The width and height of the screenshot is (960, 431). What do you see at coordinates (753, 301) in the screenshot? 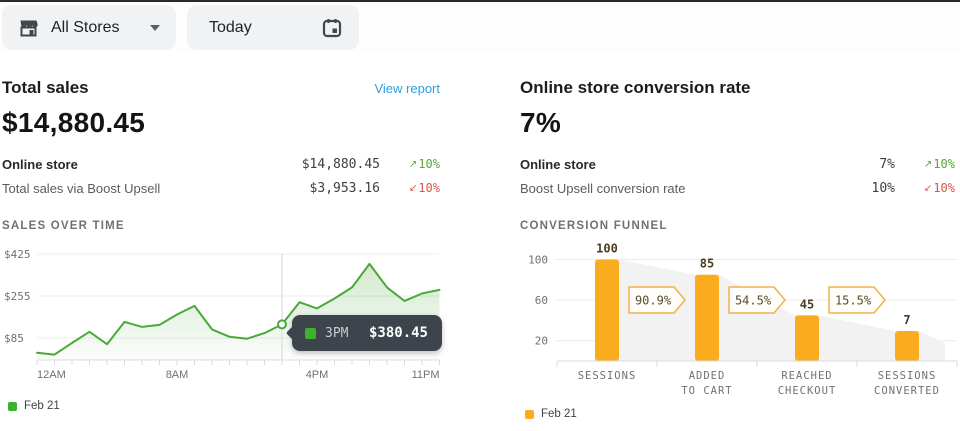
I see `conversion-badge-label: 54.5%` at bounding box center [753, 301].